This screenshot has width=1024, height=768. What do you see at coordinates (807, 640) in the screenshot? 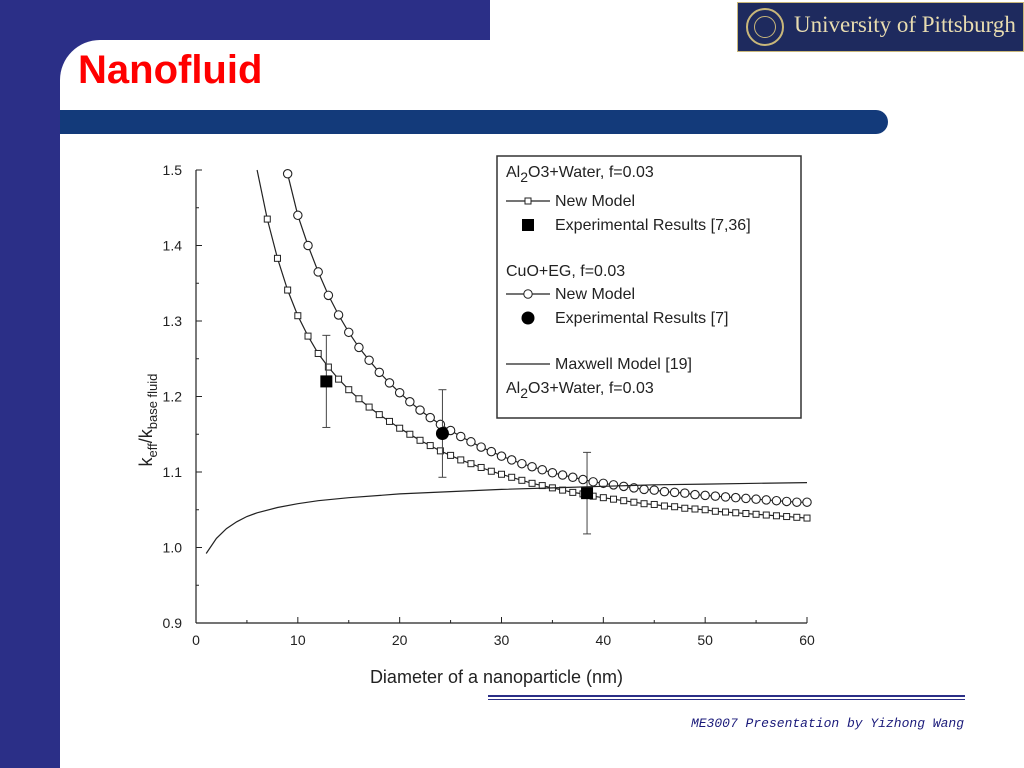
I see `x-tick-label: 60` at bounding box center [807, 640].